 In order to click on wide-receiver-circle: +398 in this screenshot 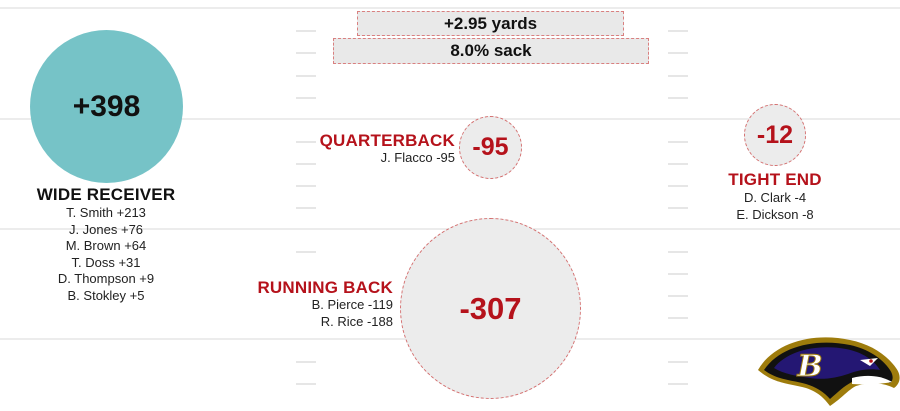, I will do `click(106, 106)`.